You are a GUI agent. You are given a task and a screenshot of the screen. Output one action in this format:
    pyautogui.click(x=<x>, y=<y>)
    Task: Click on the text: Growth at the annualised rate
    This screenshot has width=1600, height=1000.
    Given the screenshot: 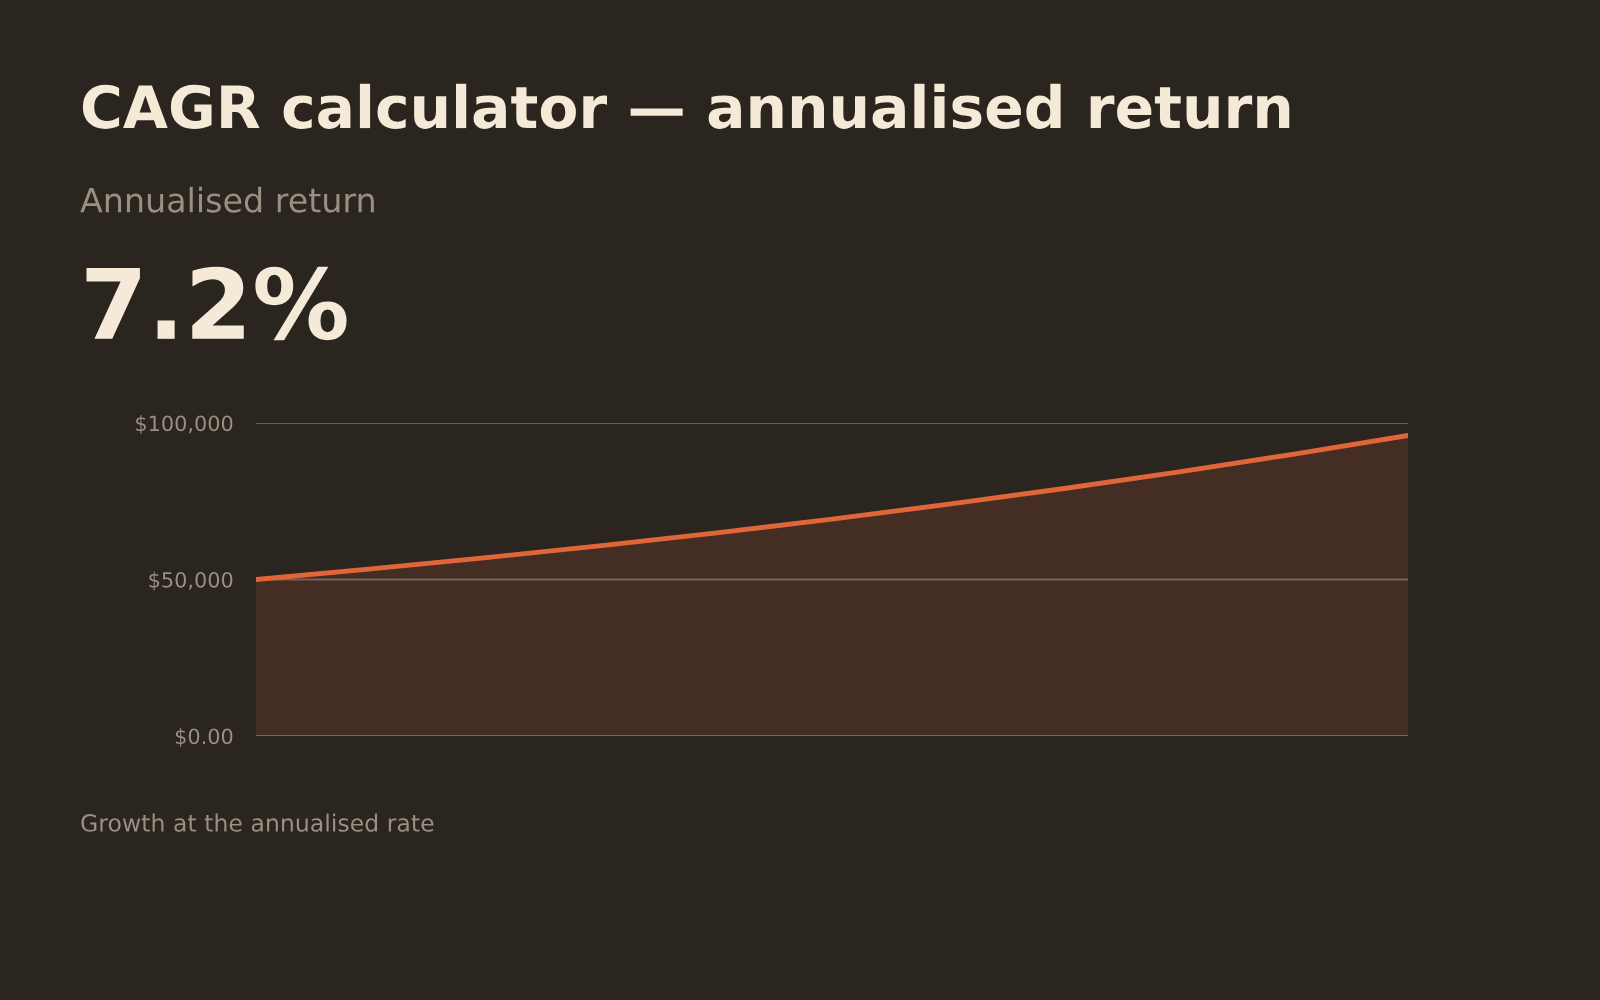 What is the action you would take?
    pyautogui.click(x=257, y=822)
    